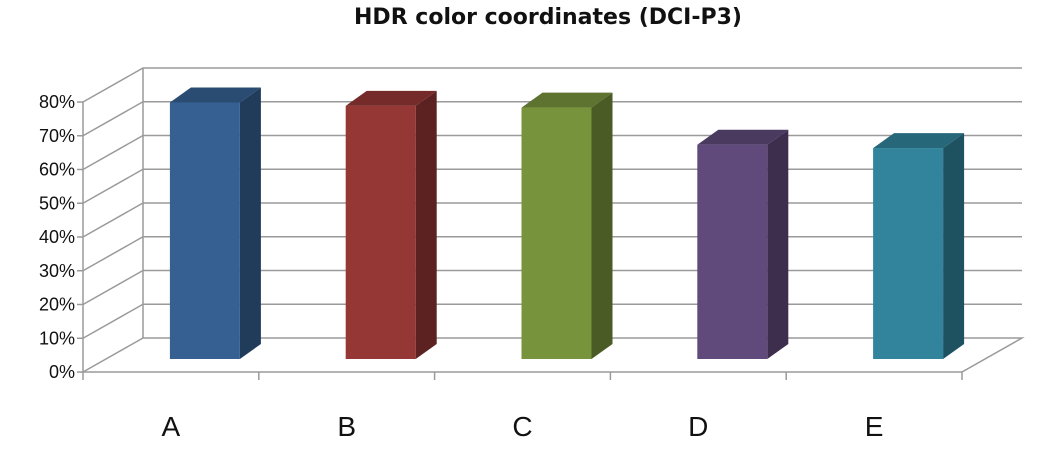  I want to click on bar-B, so click(391, 224).